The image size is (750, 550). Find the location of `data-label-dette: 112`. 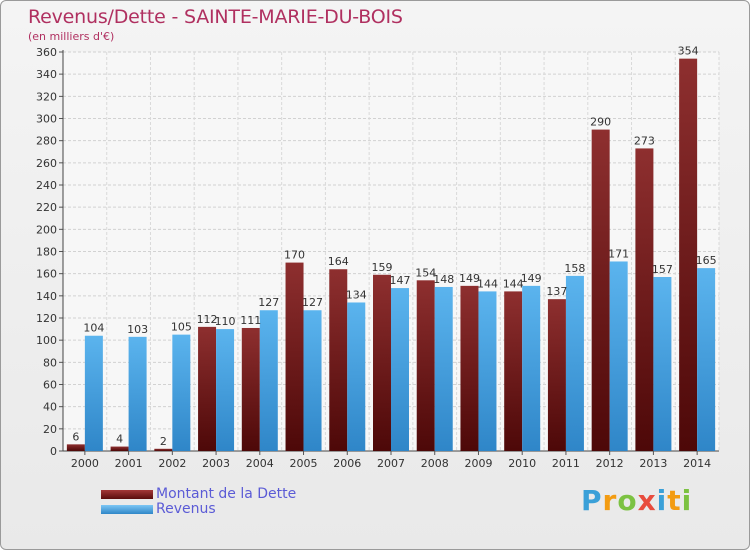

data-label-dette: 112 is located at coordinates (207, 319).